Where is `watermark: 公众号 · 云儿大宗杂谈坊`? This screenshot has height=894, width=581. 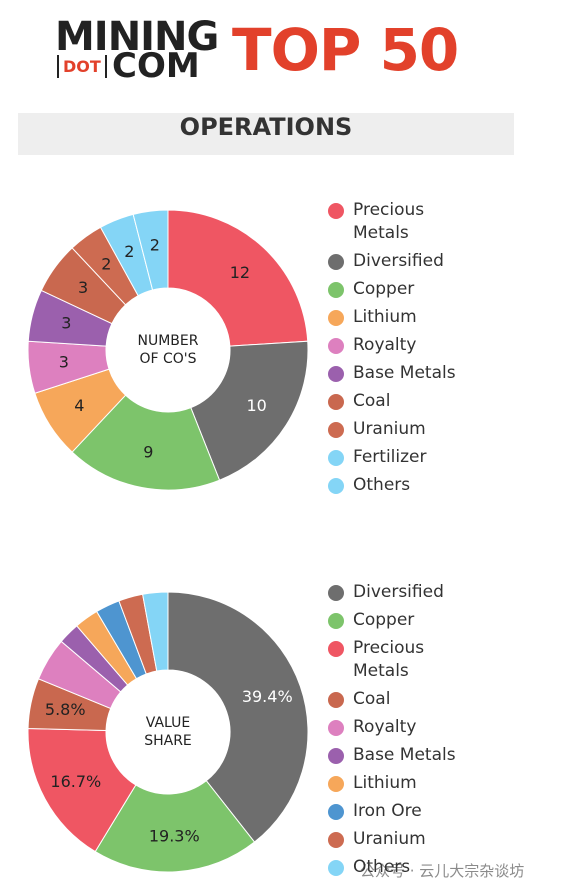 watermark: 公众号 · 云儿大宗杂谈坊 is located at coordinates (442, 871).